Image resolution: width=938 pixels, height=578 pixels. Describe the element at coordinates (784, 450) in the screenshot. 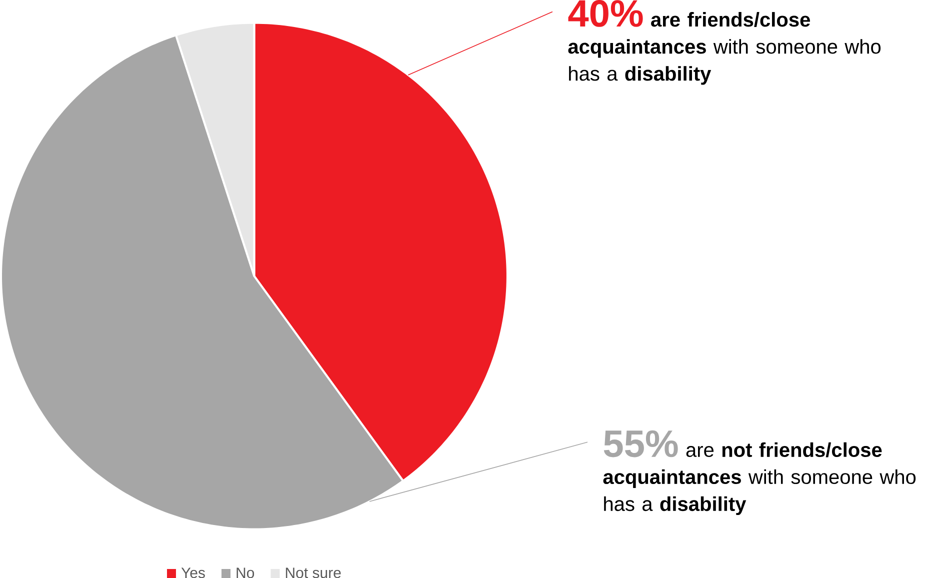

I see `text: are not friends/close` at that location.